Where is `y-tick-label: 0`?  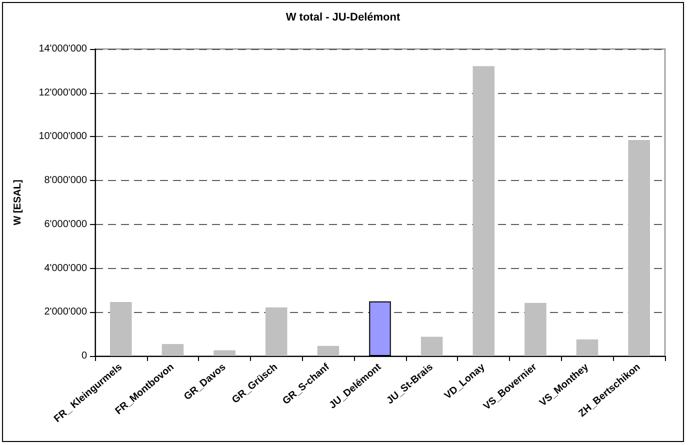 y-tick-label: 0 is located at coordinates (84, 356).